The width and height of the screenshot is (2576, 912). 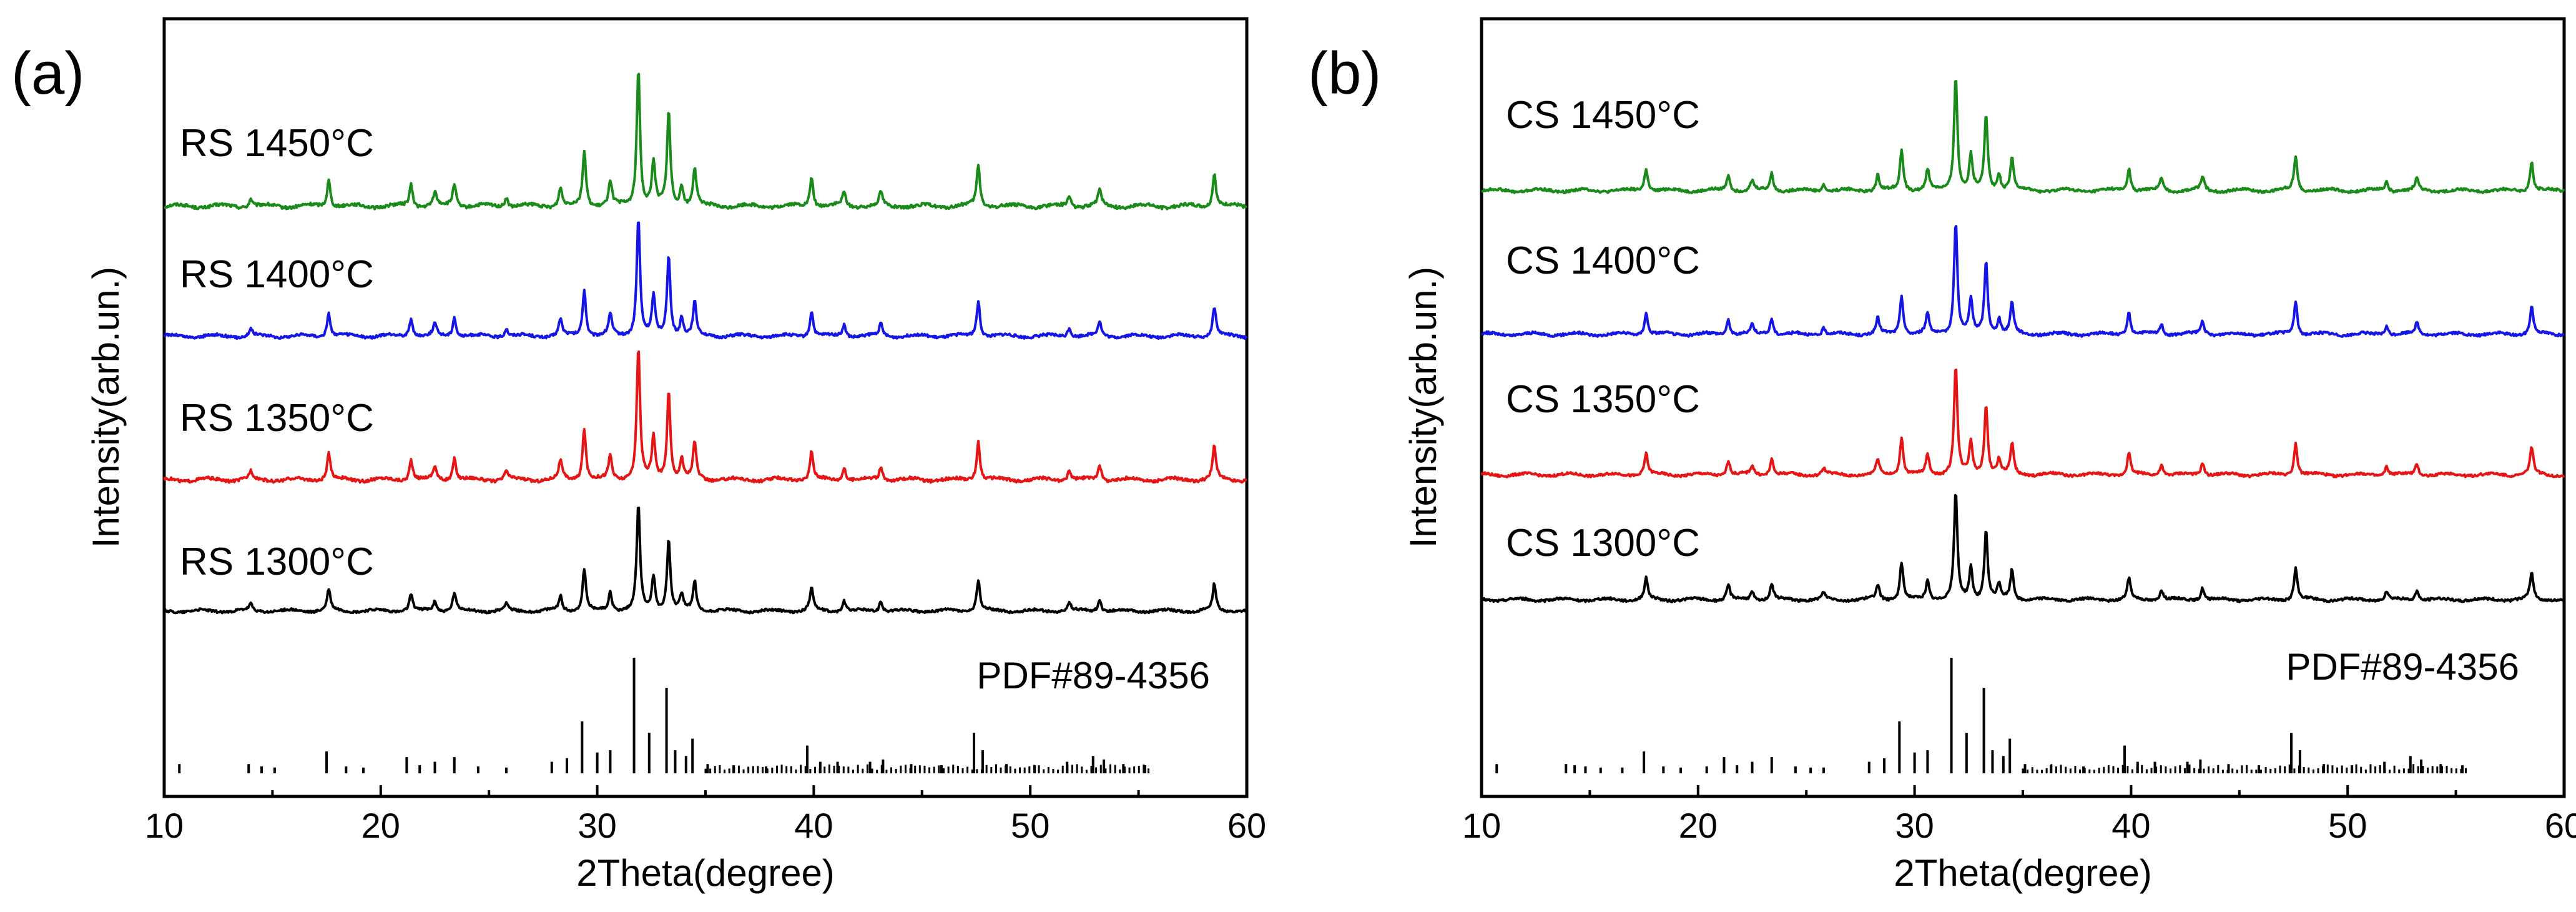 What do you see at coordinates (47, 73) in the screenshot?
I see `panel-letter: (a)` at bounding box center [47, 73].